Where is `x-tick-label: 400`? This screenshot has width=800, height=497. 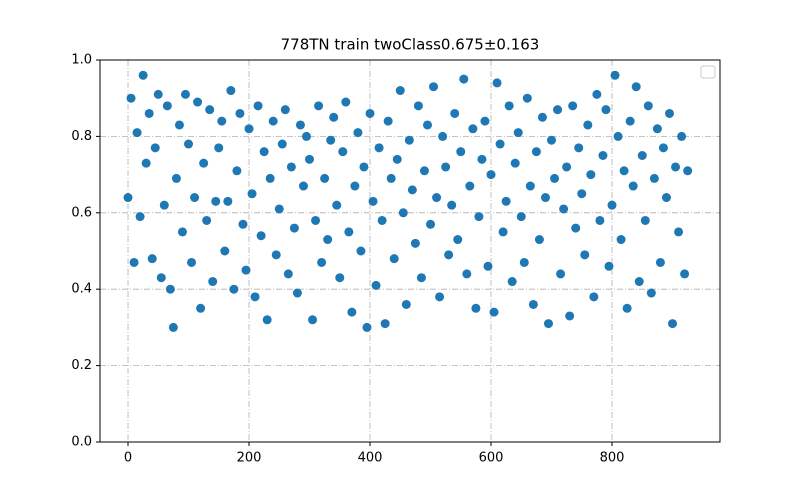 x-tick-label: 400 is located at coordinates (370, 458).